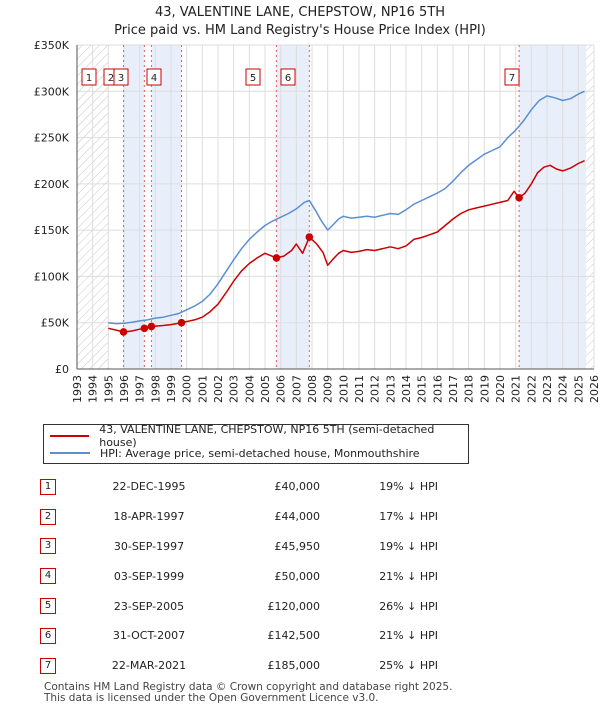 This screenshot has width=600, height=710. Describe the element at coordinates (343, 389) in the screenshot. I see `x-tick-label: 2010` at that location.